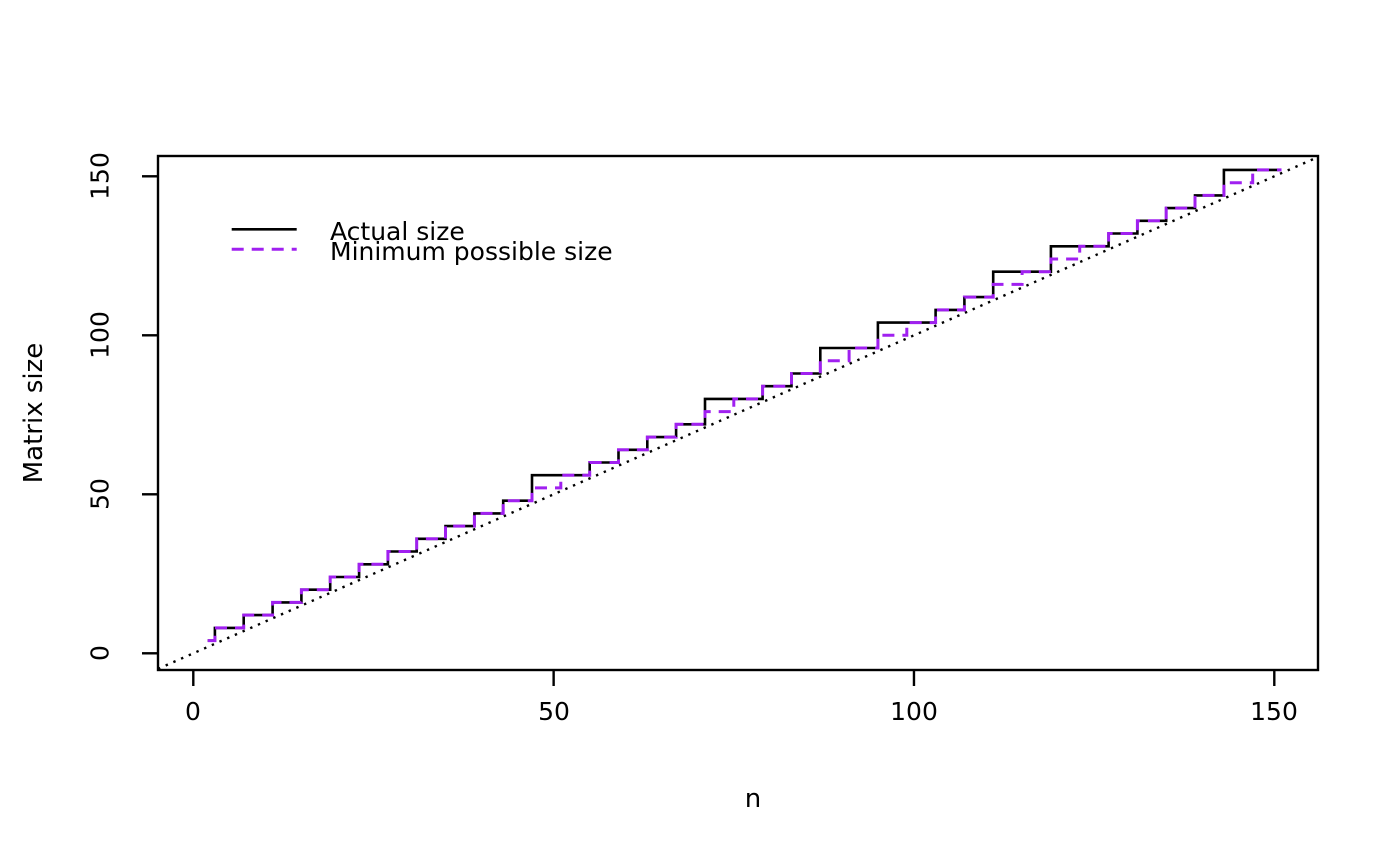 This screenshot has width=1400, height=866. I want to click on y-axis-title: Matrix size, so click(34, 413).